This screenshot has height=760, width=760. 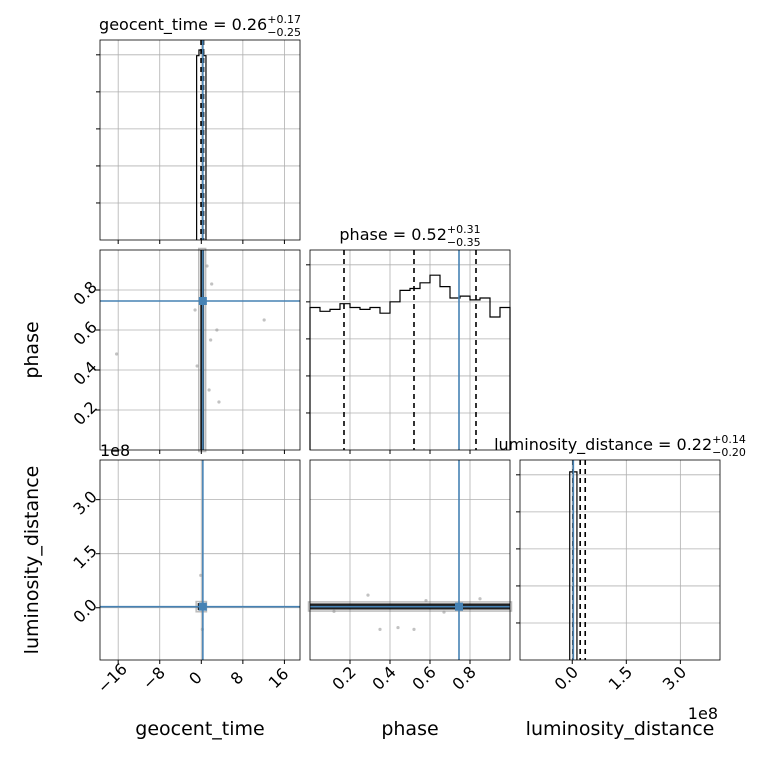 What do you see at coordinates (84, 292) in the screenshot?
I see `ytick-label-phase-3: 0.8` at bounding box center [84, 292].